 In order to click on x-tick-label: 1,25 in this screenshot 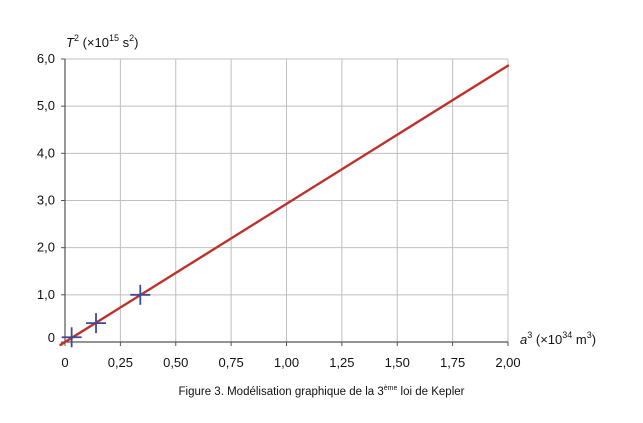, I will do `click(341, 362)`.